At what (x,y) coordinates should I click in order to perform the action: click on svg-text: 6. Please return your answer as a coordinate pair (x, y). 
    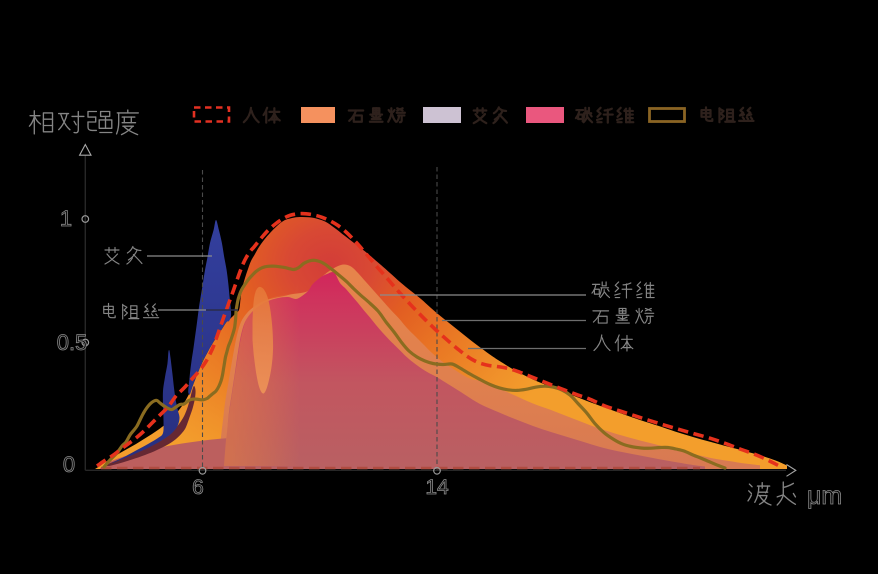
    Looking at the image, I should click on (198, 487).